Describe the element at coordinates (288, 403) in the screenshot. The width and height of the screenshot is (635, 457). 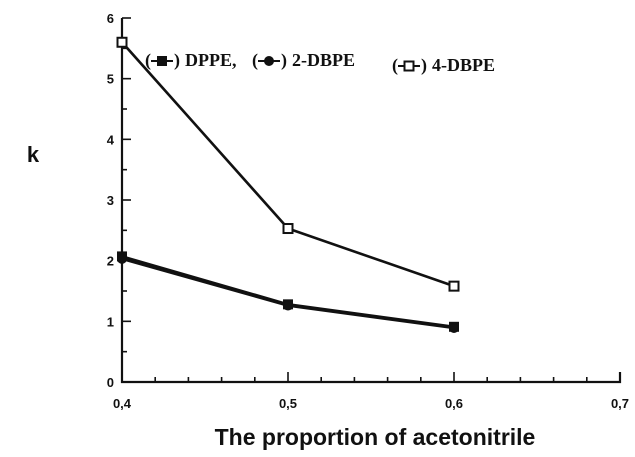
I see `x-tick-label: 0,5` at that location.